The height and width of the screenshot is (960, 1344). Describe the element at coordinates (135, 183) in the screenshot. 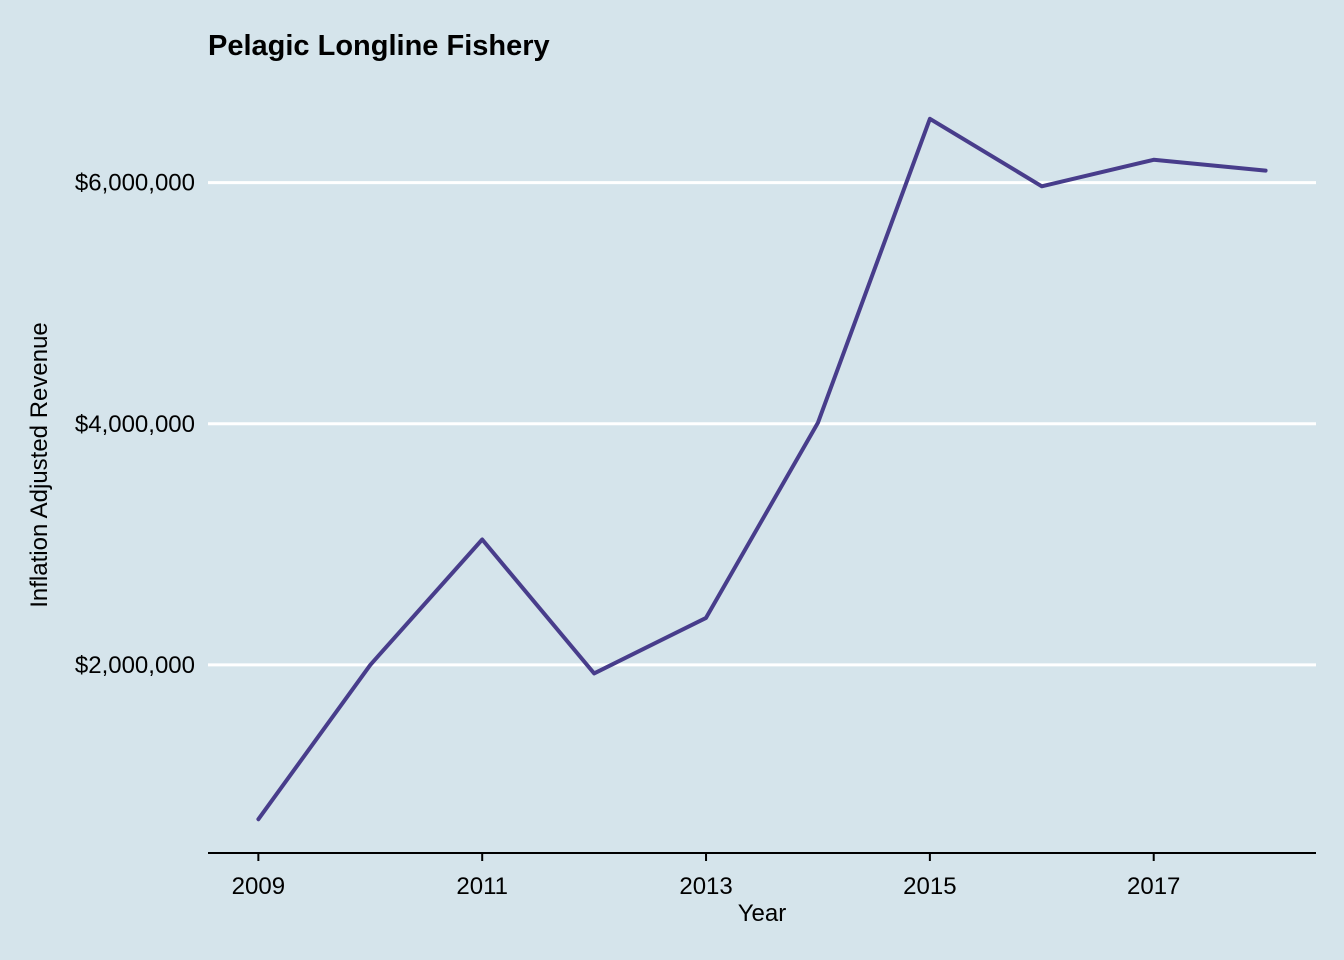

I see `y-tick-label: $6,000,000` at that location.